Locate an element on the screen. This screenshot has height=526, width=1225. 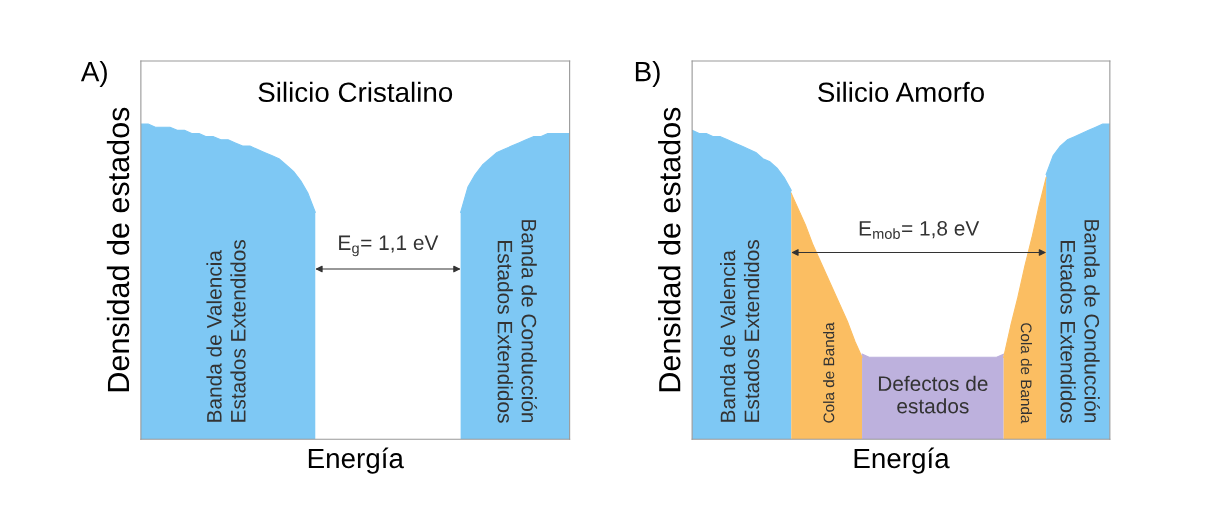
text: A) is located at coordinates (93, 74).